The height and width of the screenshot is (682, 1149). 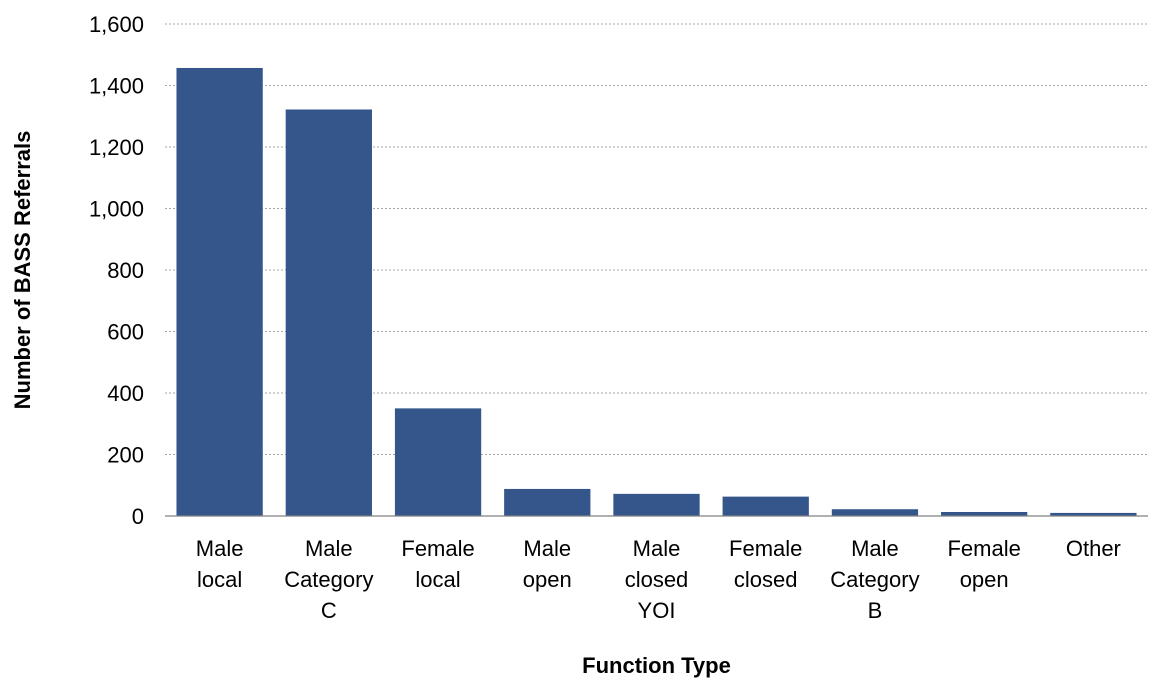 I want to click on x-category-label: Male Category B, so click(x=874, y=579).